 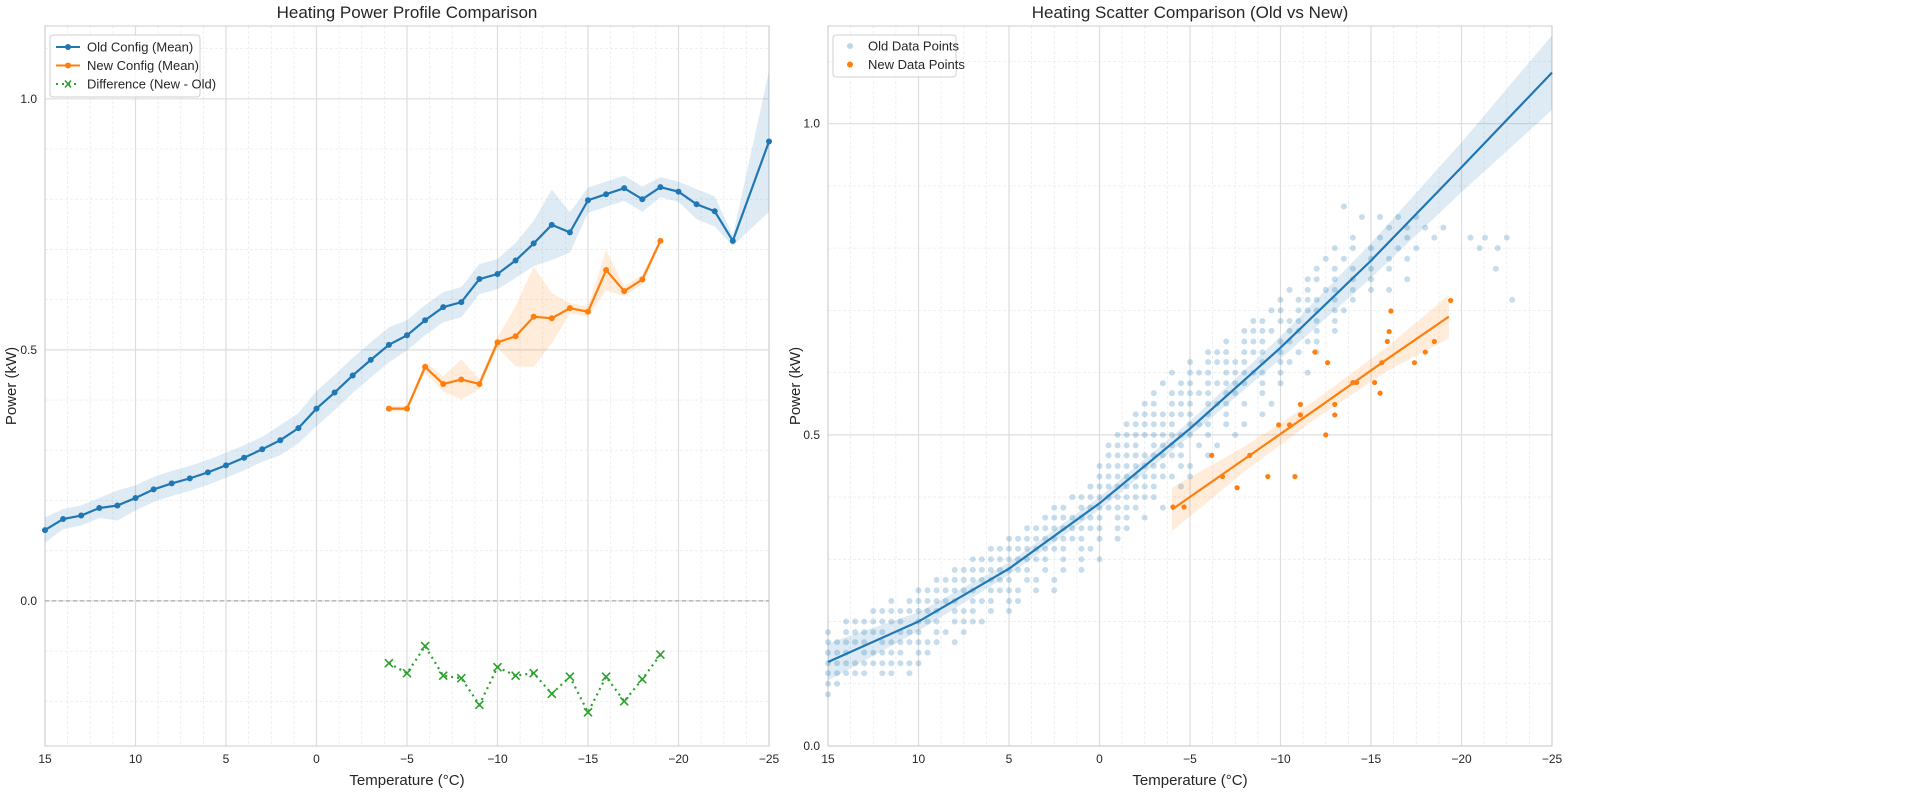 What do you see at coordinates (140, 47) in the screenshot?
I see `legend-label: Old Config (Mean)` at bounding box center [140, 47].